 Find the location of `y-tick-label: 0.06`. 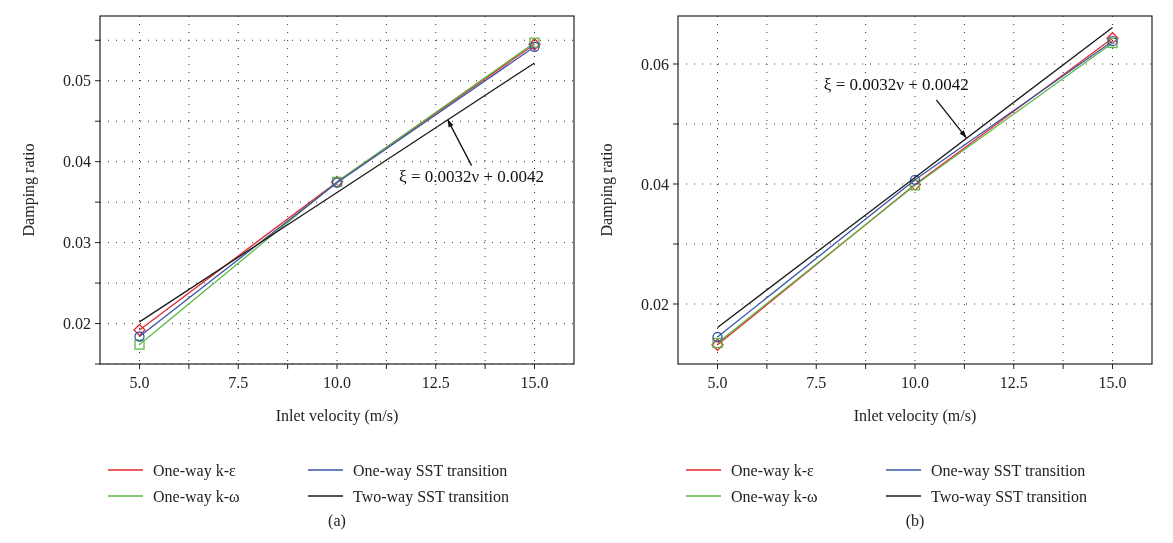

y-tick-label: 0.06 is located at coordinates (655, 64).